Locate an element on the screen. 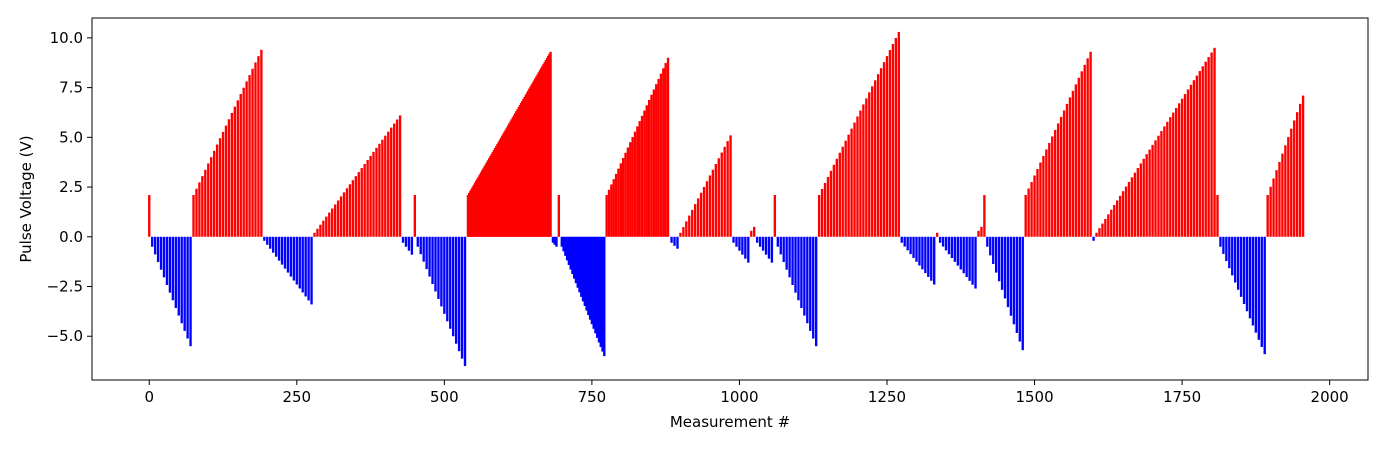 The width and height of the screenshot is (1400, 450). x-tick-label: 1000 is located at coordinates (739, 397).